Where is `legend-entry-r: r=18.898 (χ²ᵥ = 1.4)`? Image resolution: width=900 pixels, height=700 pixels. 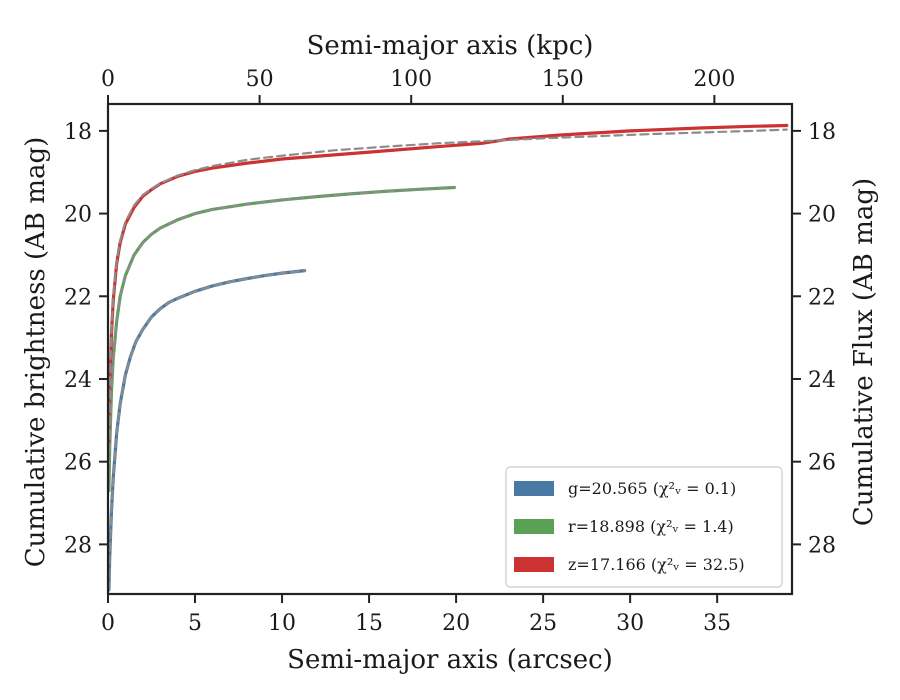
legend-entry-r: r=18.898 (χ²ᵥ = 1.4) is located at coordinates (651, 526).